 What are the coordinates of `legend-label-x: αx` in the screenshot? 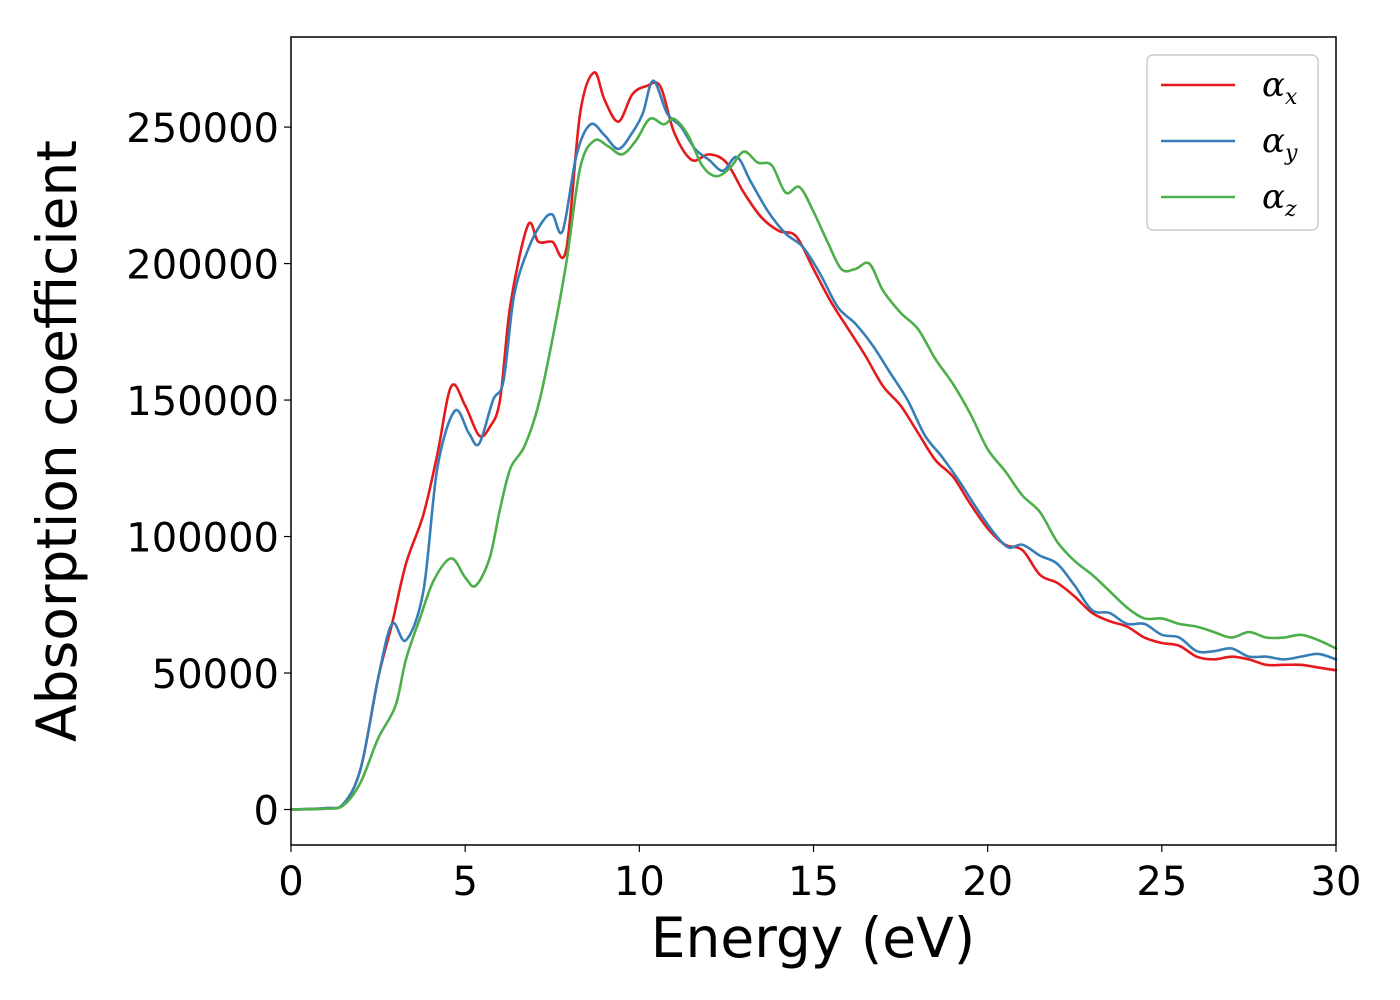 It's located at (1280, 87).